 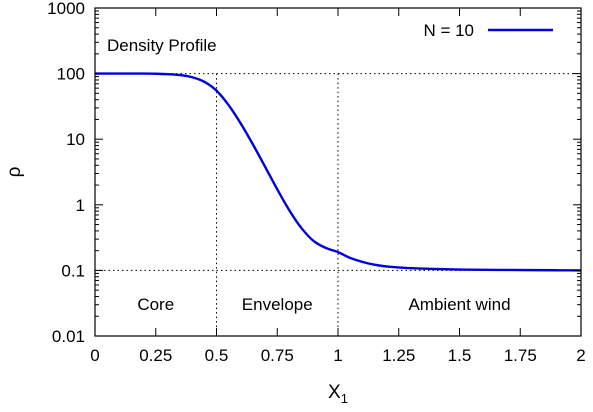 I want to click on y-tick-label: 1, so click(x=80, y=205).